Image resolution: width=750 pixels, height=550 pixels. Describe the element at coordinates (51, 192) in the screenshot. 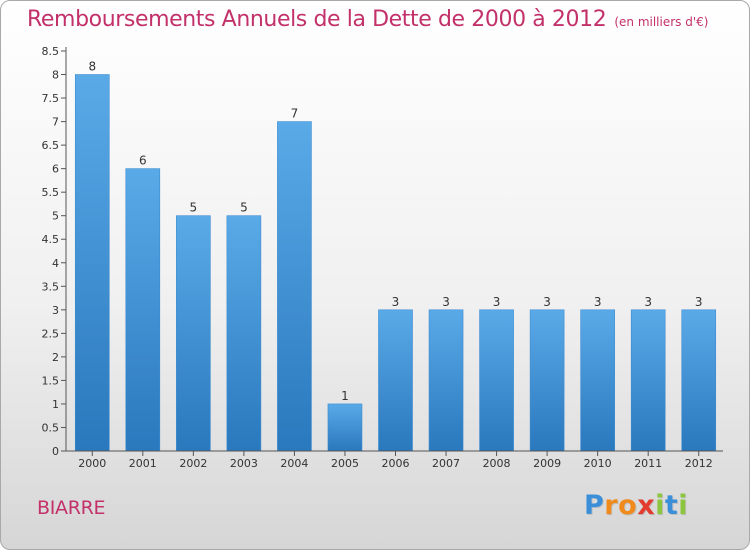

I see `y-tick-label: 5.5` at that location.